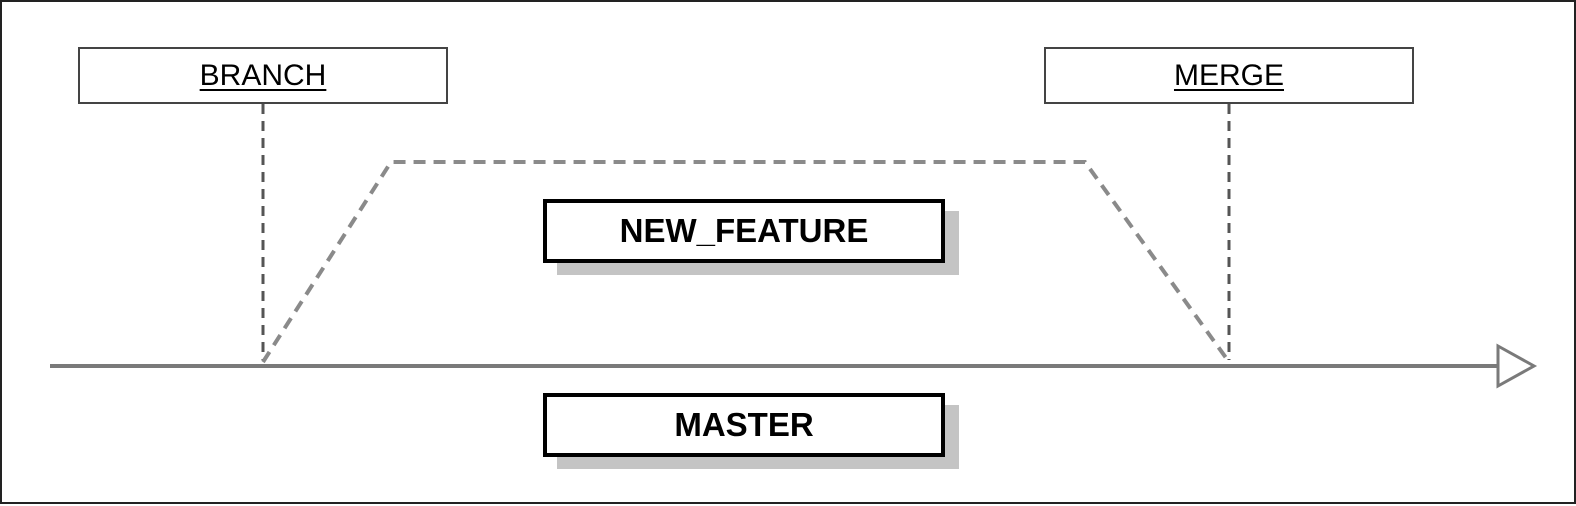 The height and width of the screenshot is (506, 1576). I want to click on merge-label: MERGE, so click(1229, 75).